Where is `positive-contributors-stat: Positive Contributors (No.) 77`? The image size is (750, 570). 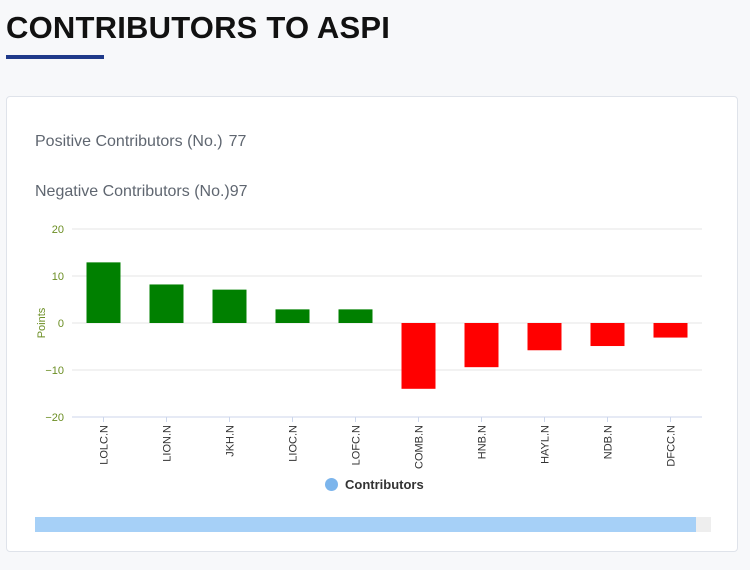 positive-contributors-stat: Positive Contributors (No.) 77 is located at coordinates (140, 142).